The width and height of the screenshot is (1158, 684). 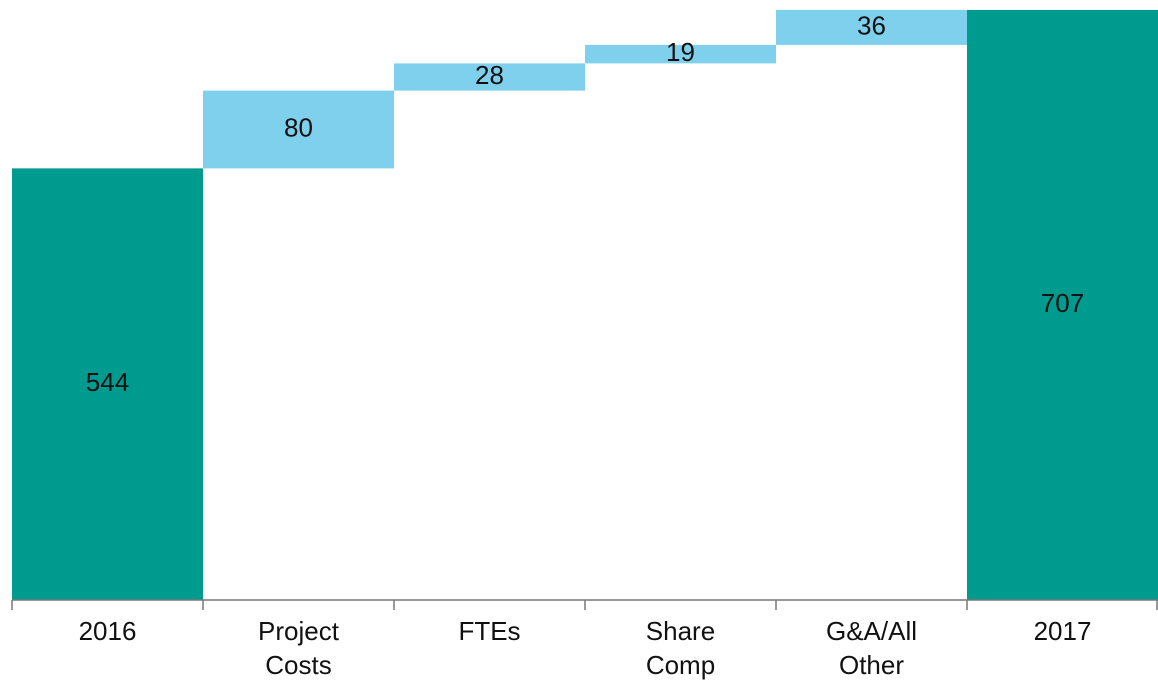 I want to click on x-tick-label: G&A/All Other, so click(x=871, y=648).